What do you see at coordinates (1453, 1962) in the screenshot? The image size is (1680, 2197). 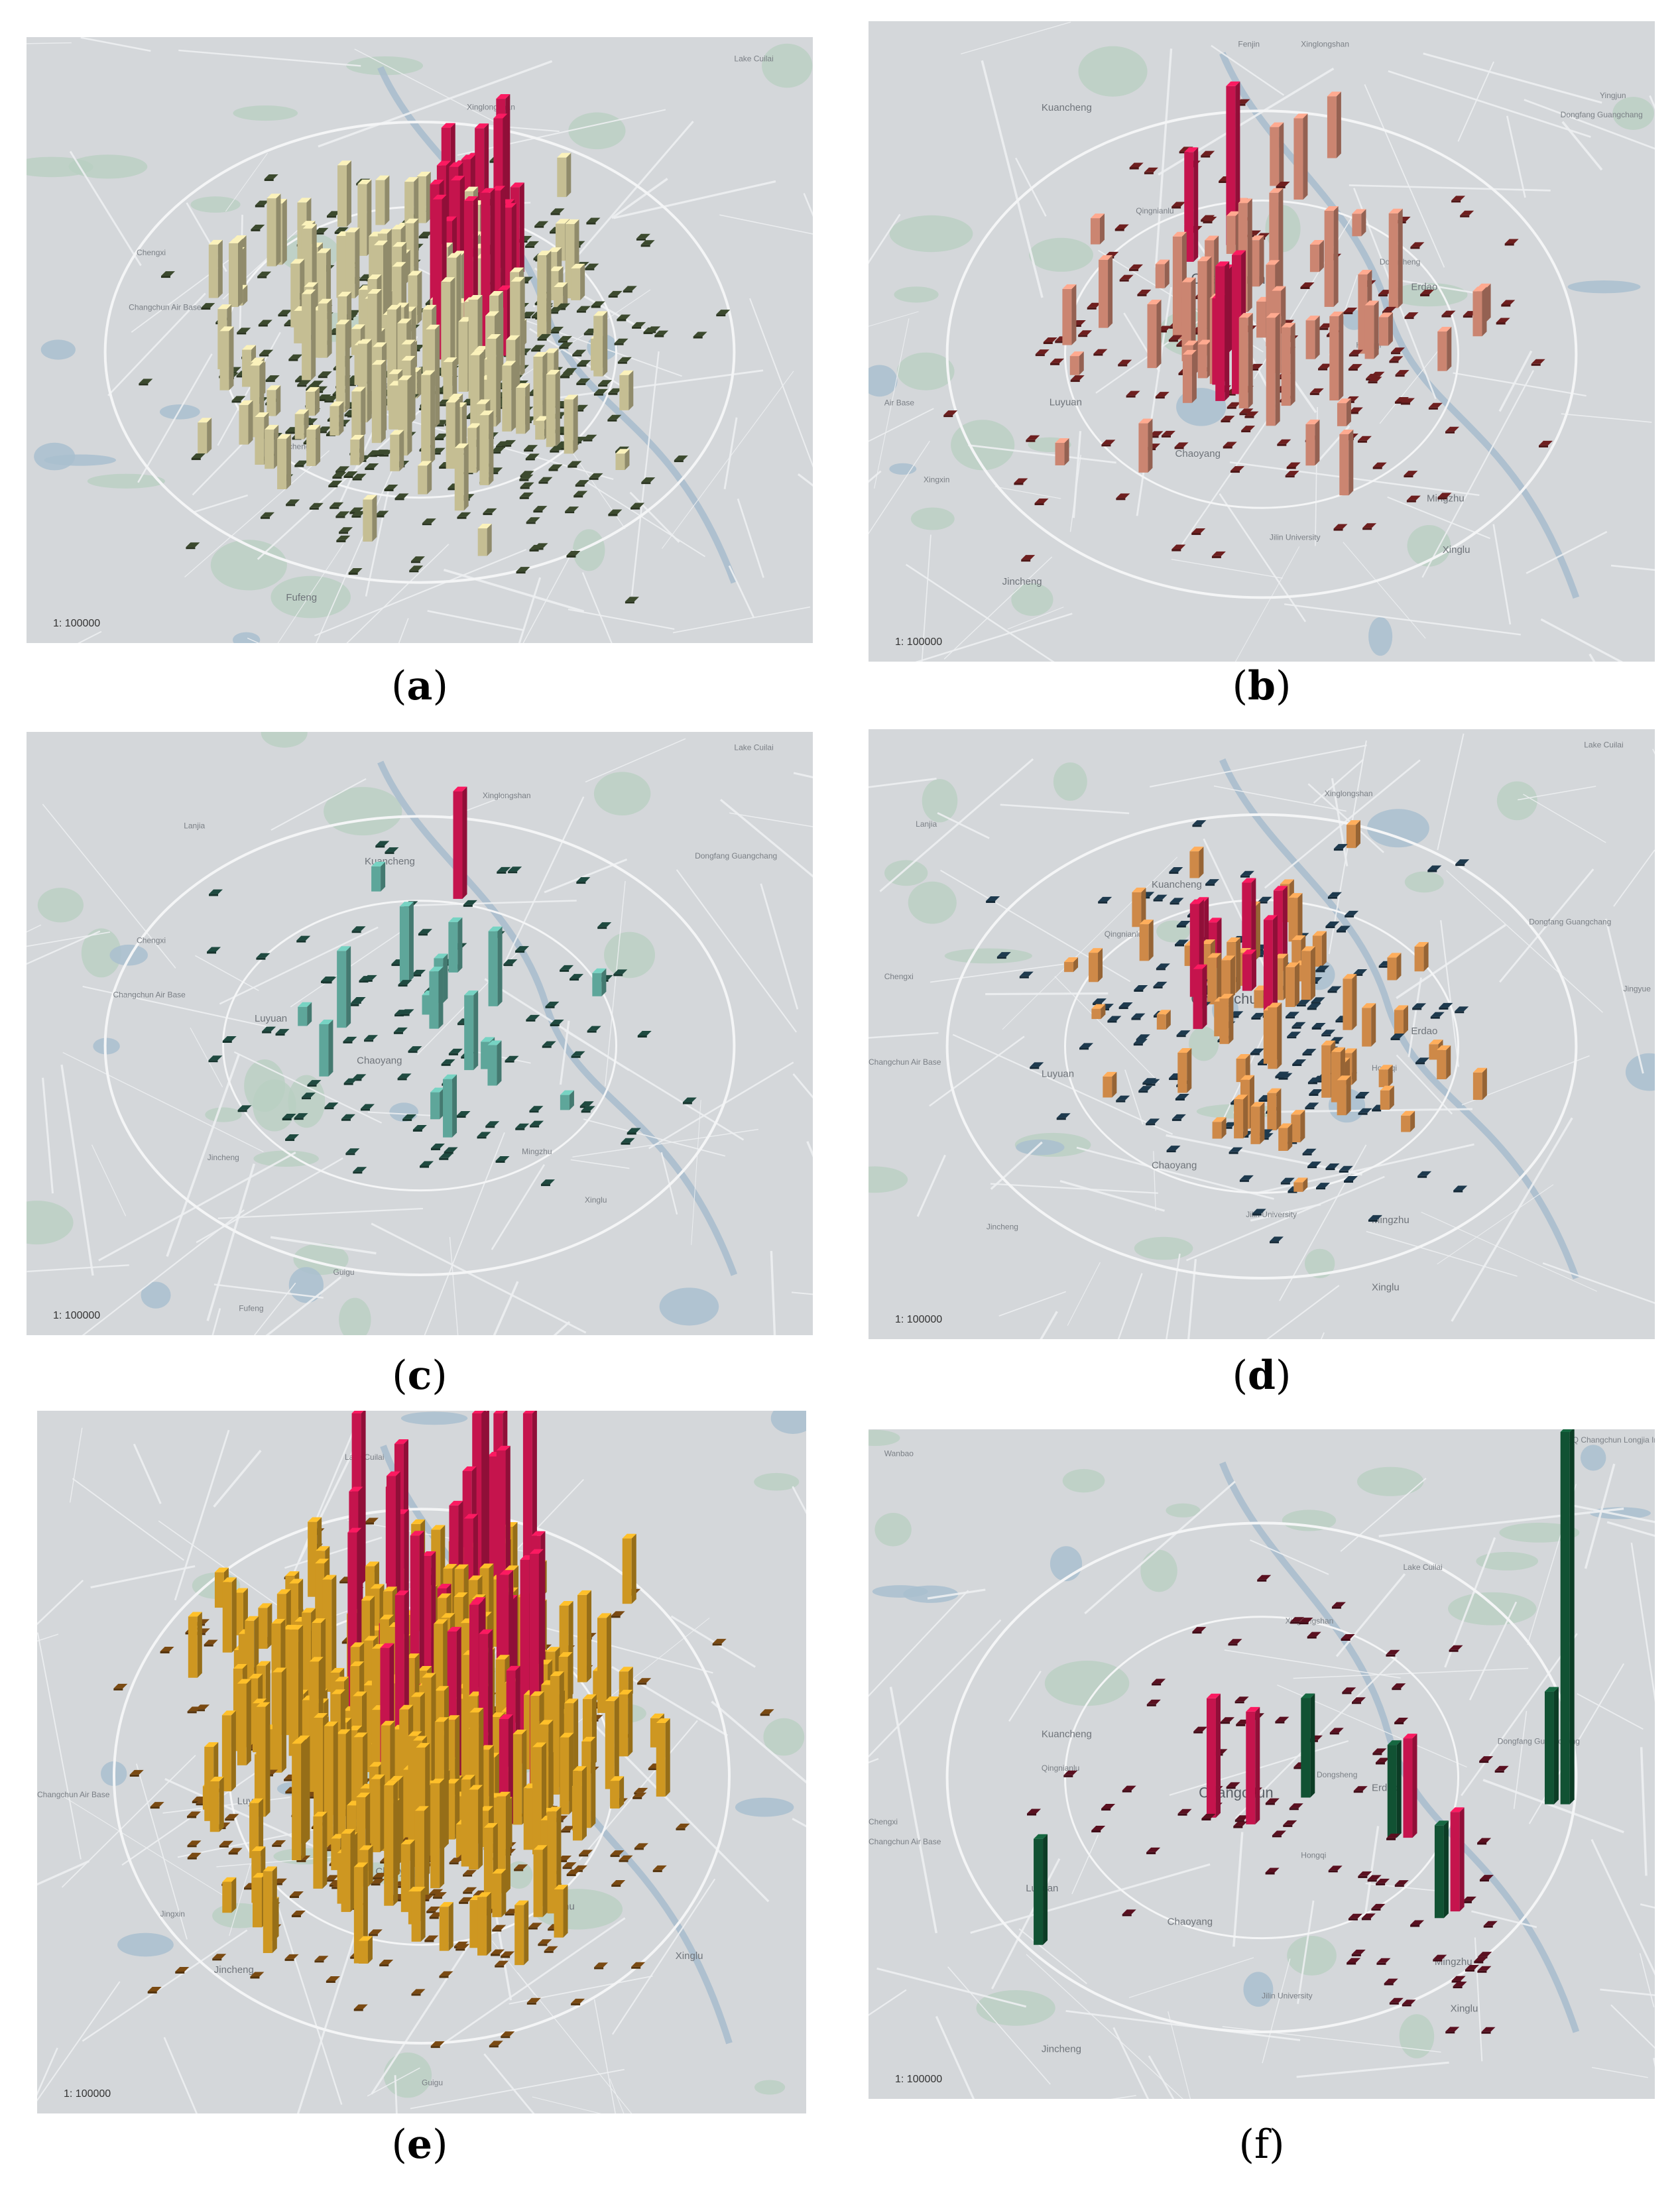 I see `place-label: Mingzhu` at bounding box center [1453, 1962].